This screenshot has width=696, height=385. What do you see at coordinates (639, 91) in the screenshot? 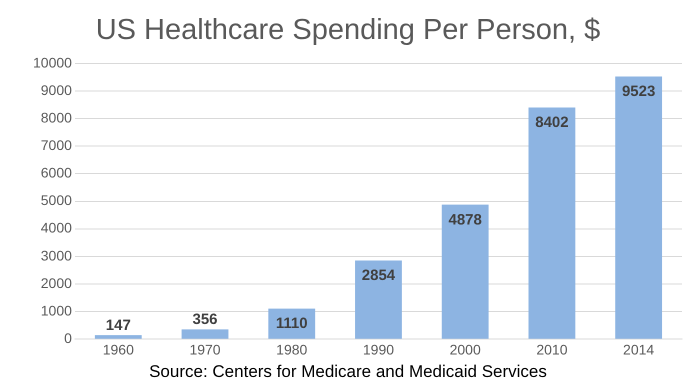
I see `data-label: 9523` at bounding box center [639, 91].